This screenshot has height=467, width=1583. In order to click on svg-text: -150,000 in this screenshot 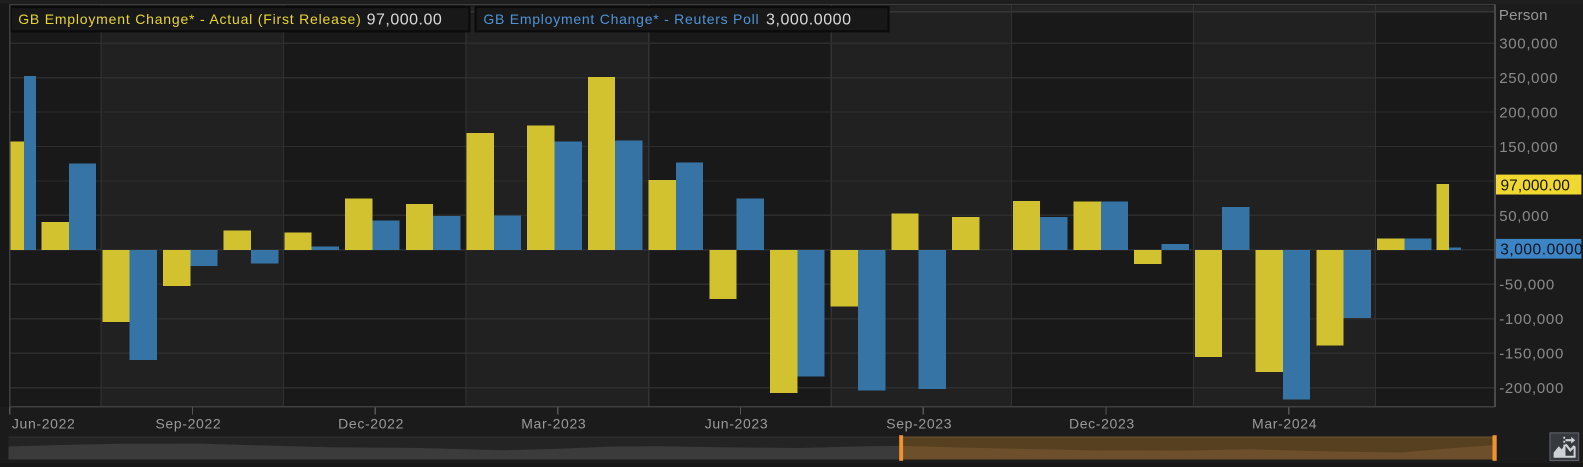, I will do `click(1531, 354)`.